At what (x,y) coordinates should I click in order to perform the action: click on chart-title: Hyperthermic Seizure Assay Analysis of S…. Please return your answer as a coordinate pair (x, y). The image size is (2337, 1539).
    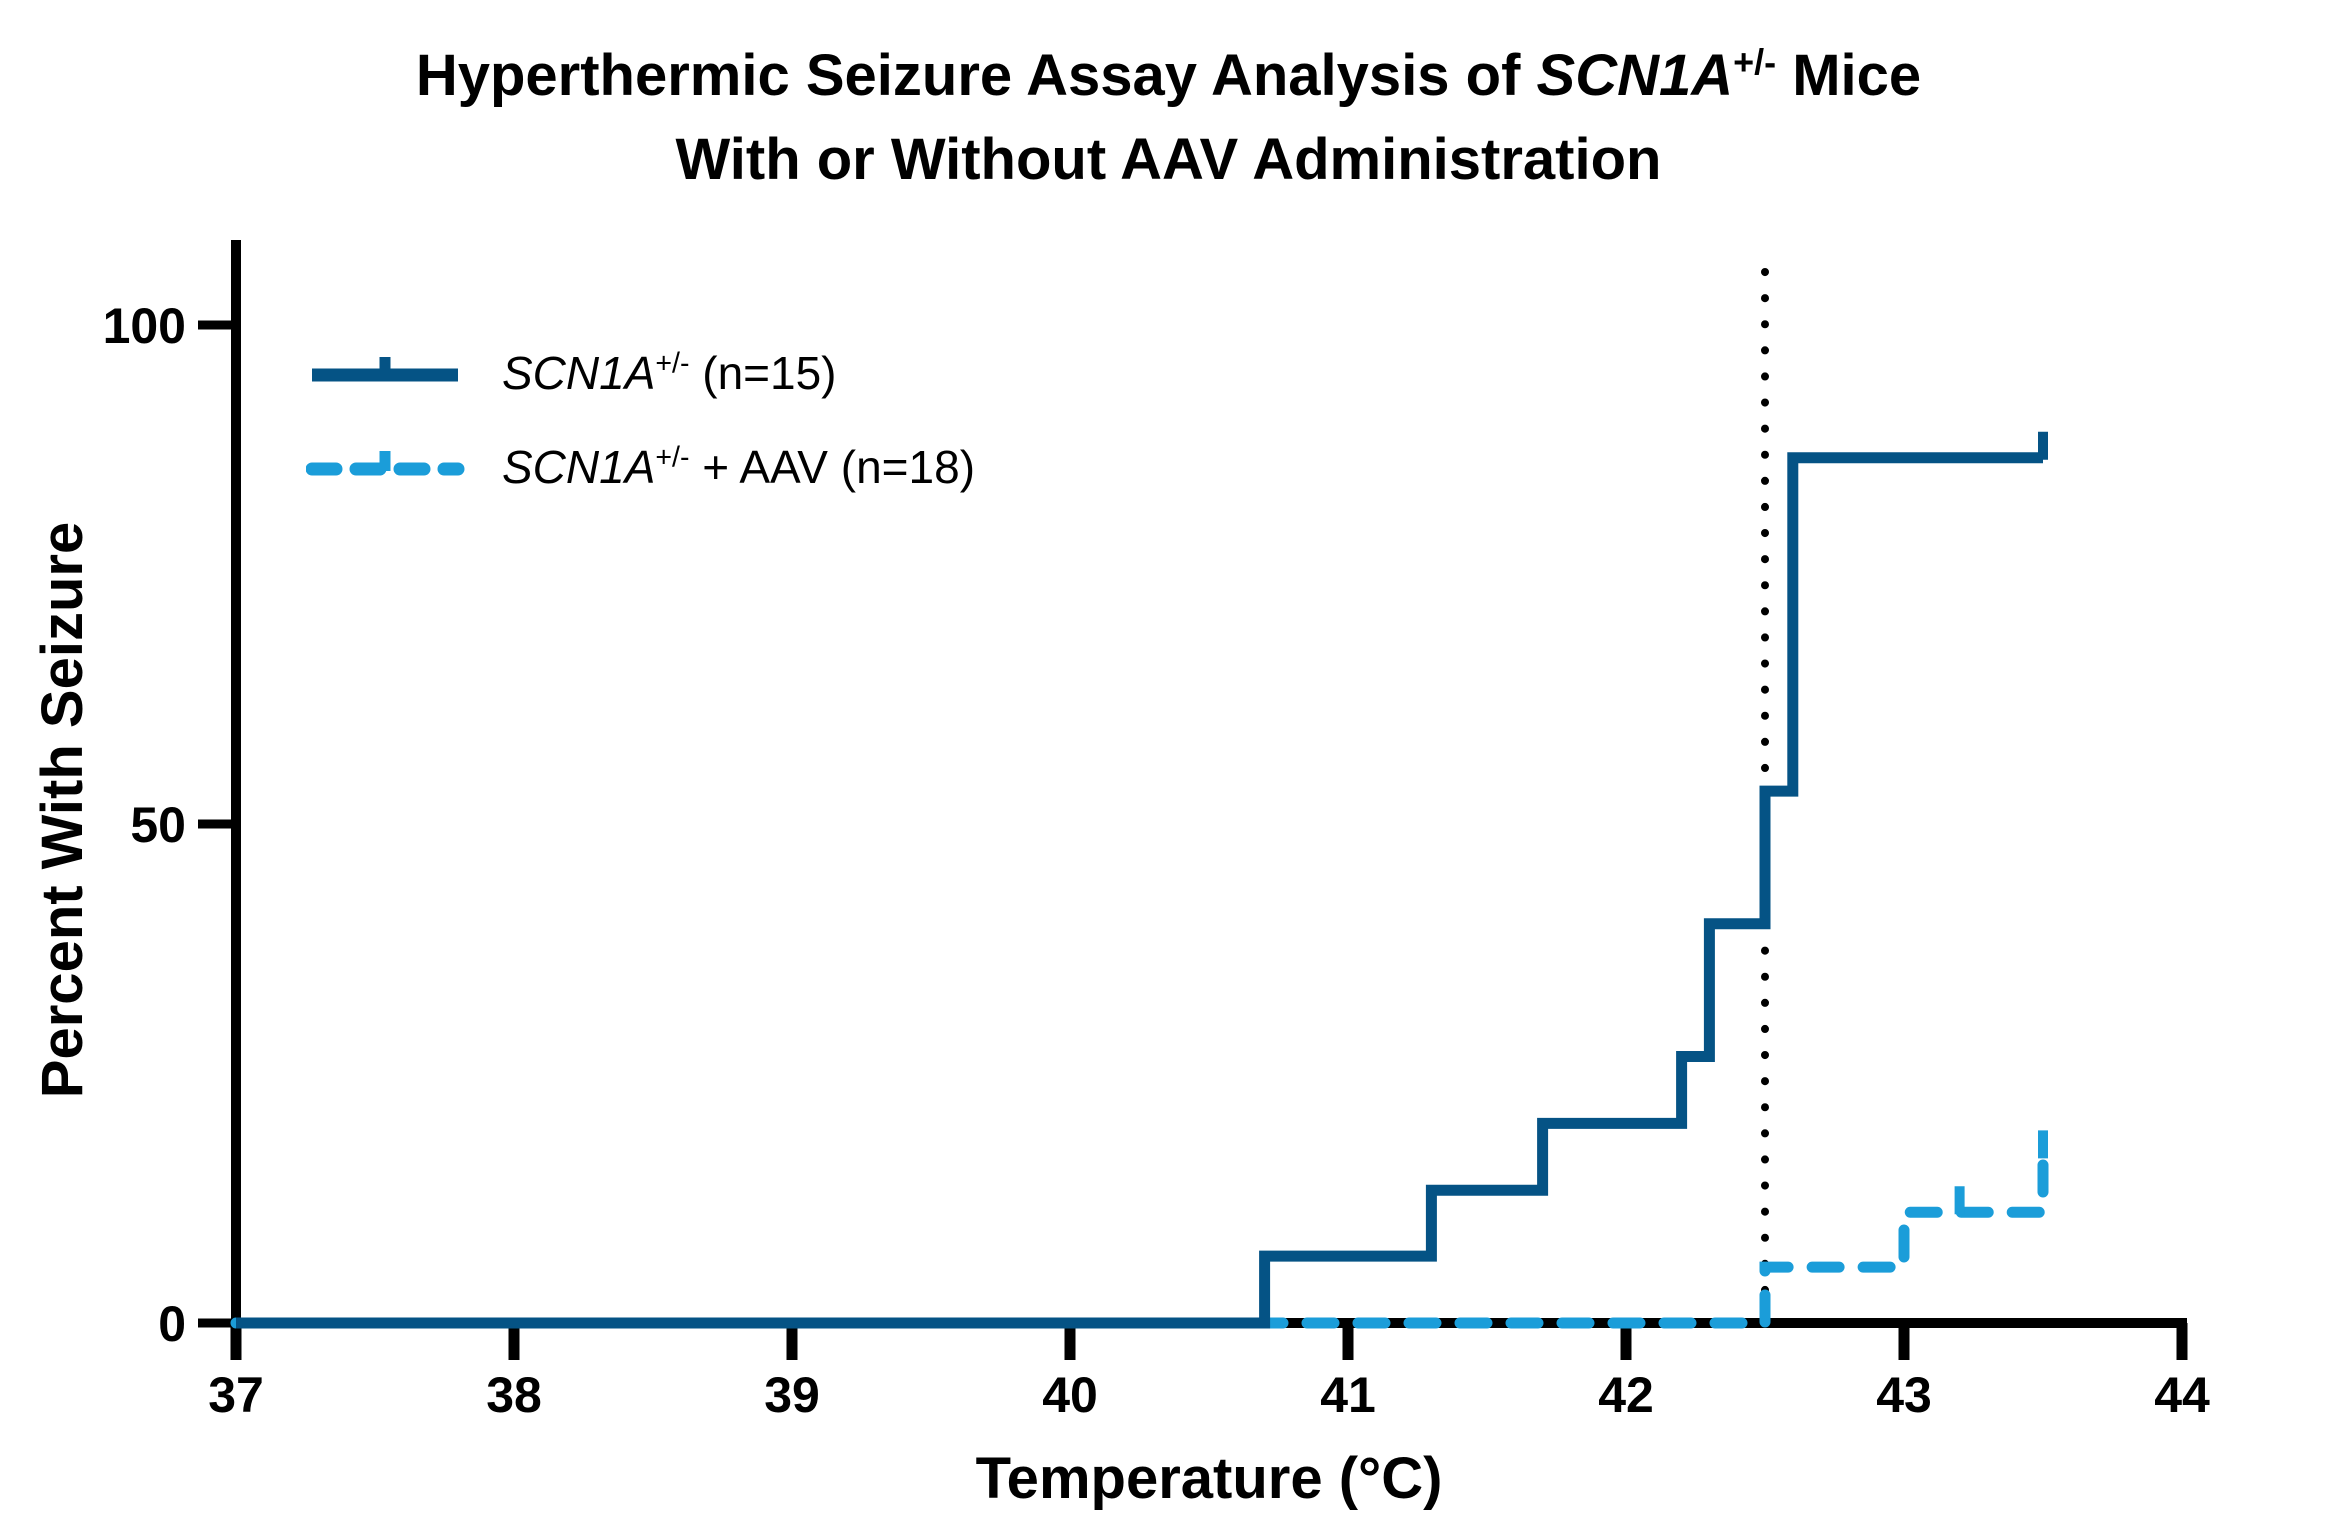
    Looking at the image, I should click on (1168, 118).